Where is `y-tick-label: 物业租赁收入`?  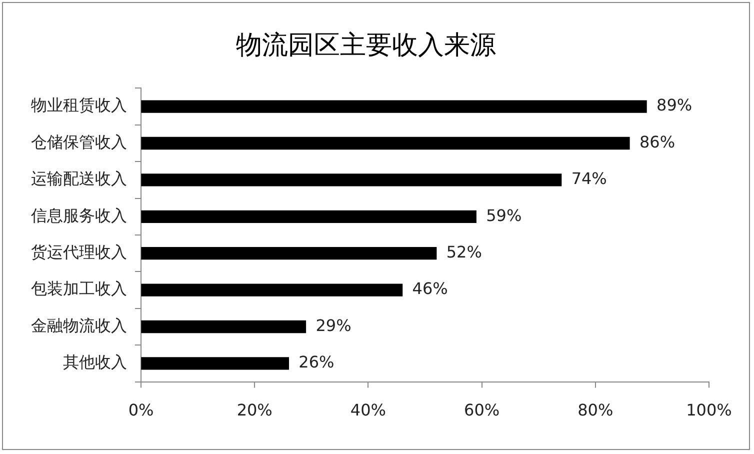 y-tick-label: 物业租赁收入 is located at coordinates (79, 105).